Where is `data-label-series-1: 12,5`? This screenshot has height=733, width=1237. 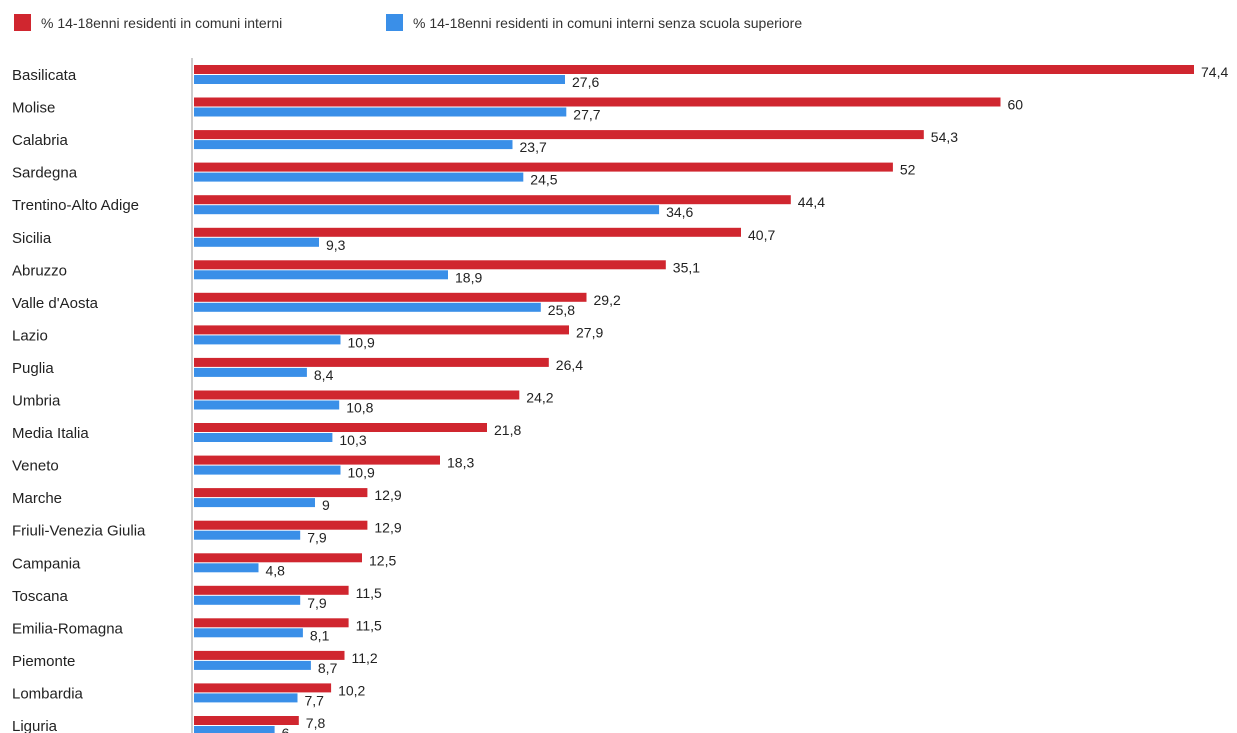 data-label-series-1: 12,5 is located at coordinates (382, 560).